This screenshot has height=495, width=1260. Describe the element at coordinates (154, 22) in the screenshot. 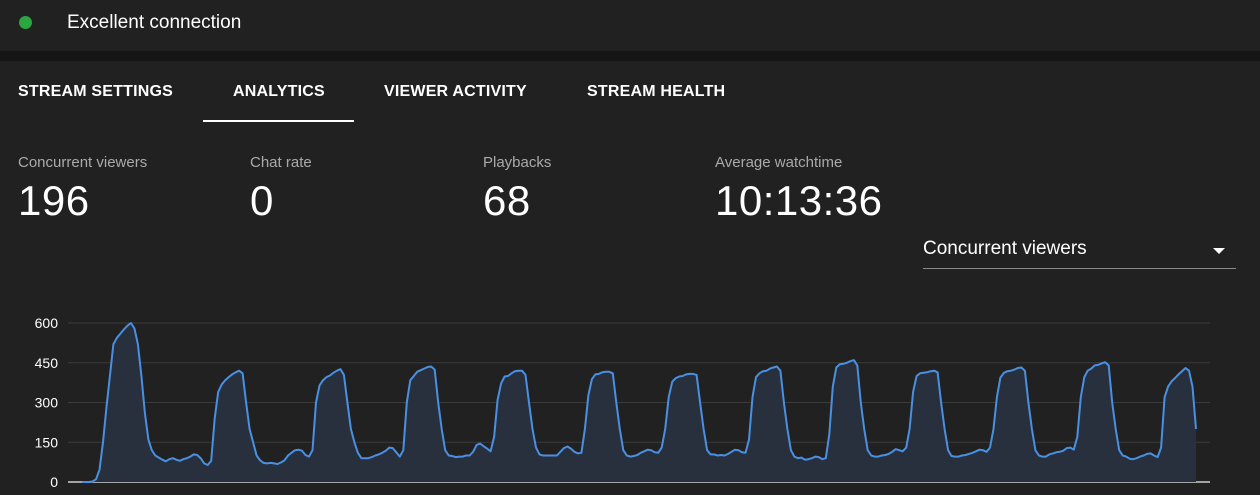

I see `connection-status-text: Excellent connection` at that location.